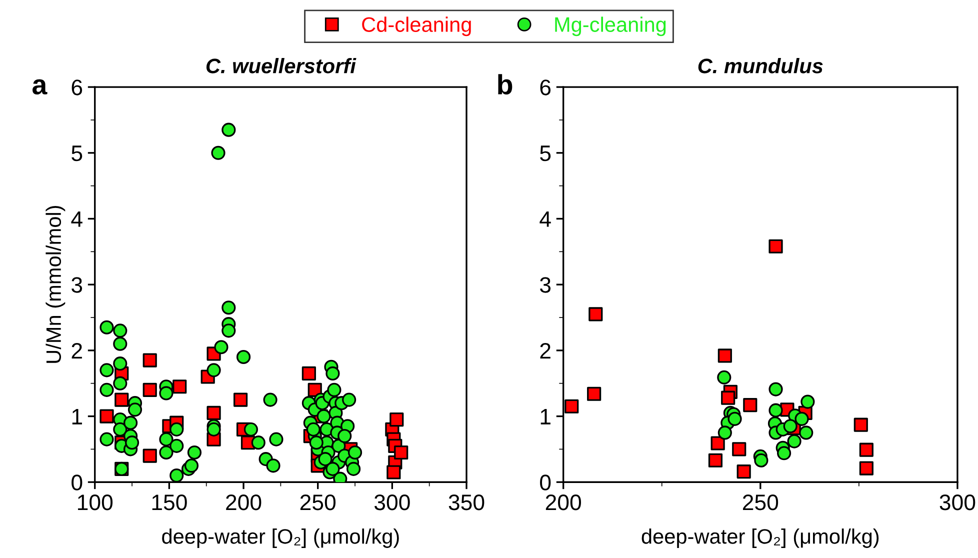 The image size is (978, 558). I want to click on x-tick-label: 350, so click(466, 502).